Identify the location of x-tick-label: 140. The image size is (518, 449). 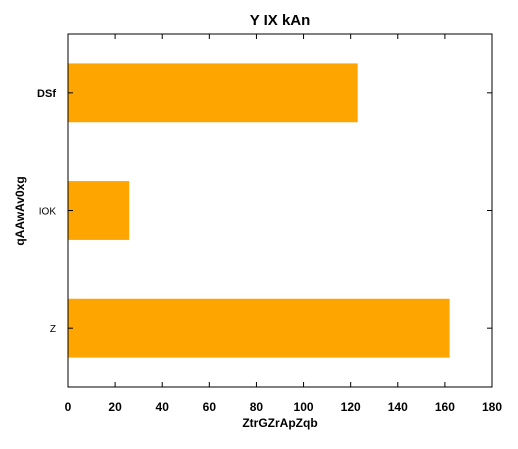
(398, 407).